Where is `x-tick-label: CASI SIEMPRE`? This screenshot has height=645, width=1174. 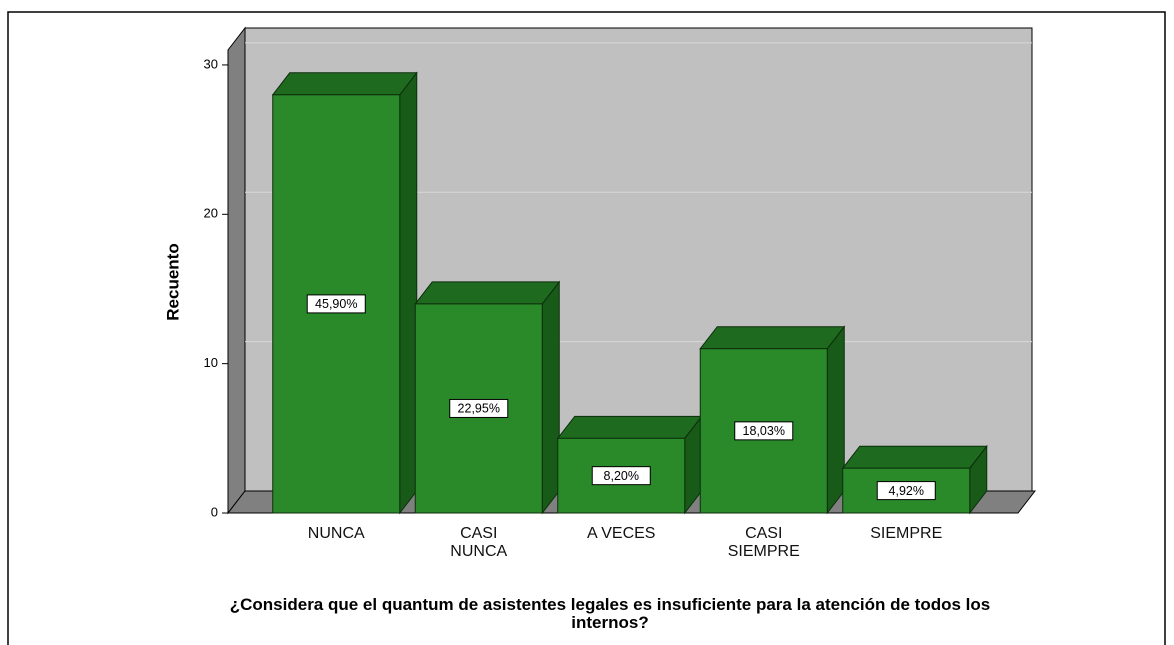 x-tick-label: CASI SIEMPRE is located at coordinates (763, 542).